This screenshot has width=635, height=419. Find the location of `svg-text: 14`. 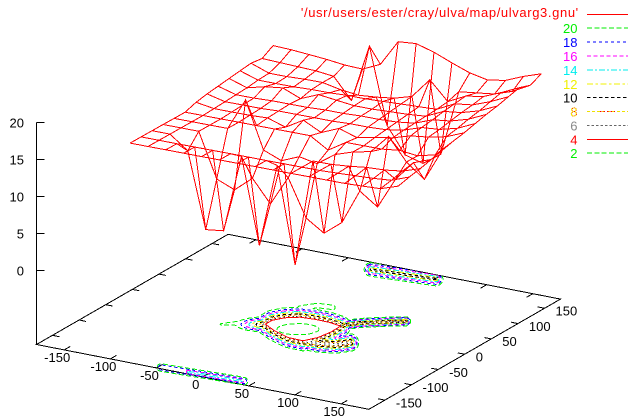

svg-text: 14 is located at coordinates (570, 70).